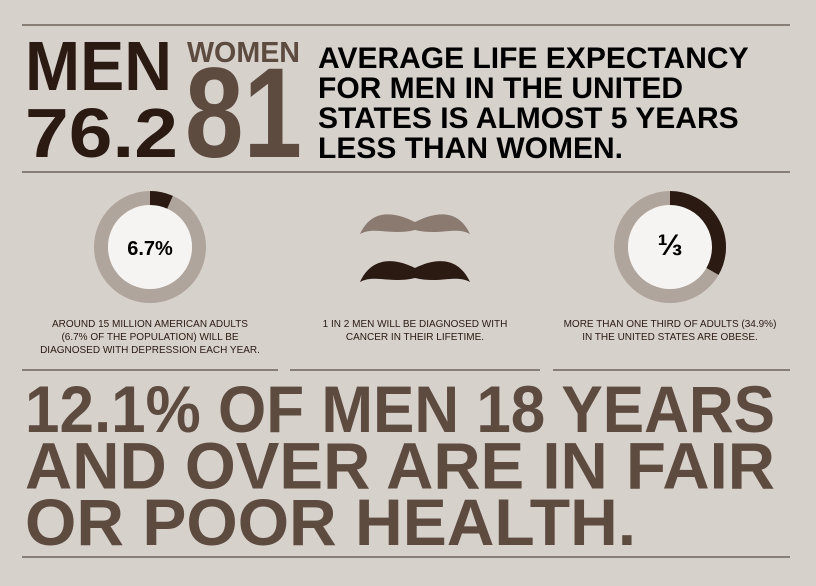 Image resolution: width=816 pixels, height=586 pixels. Describe the element at coordinates (415, 337) in the screenshot. I see `caption: CANCER IN THEIR LIFETIME.` at that location.